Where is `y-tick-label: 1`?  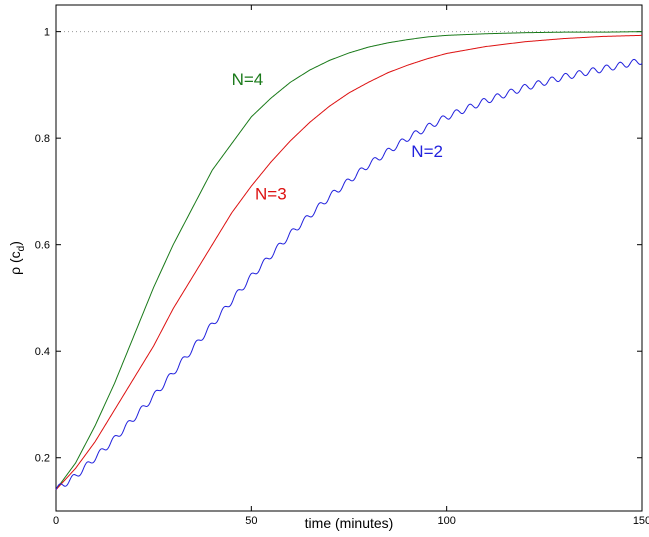 y-tick-label: 1 is located at coordinates (47, 33).